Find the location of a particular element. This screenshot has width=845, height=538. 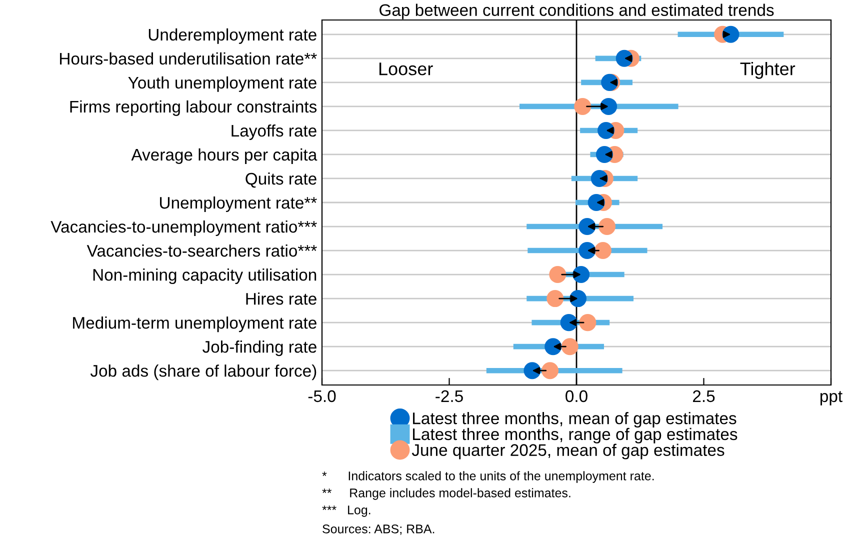

y-tick-label: Quits rate is located at coordinates (281, 180).